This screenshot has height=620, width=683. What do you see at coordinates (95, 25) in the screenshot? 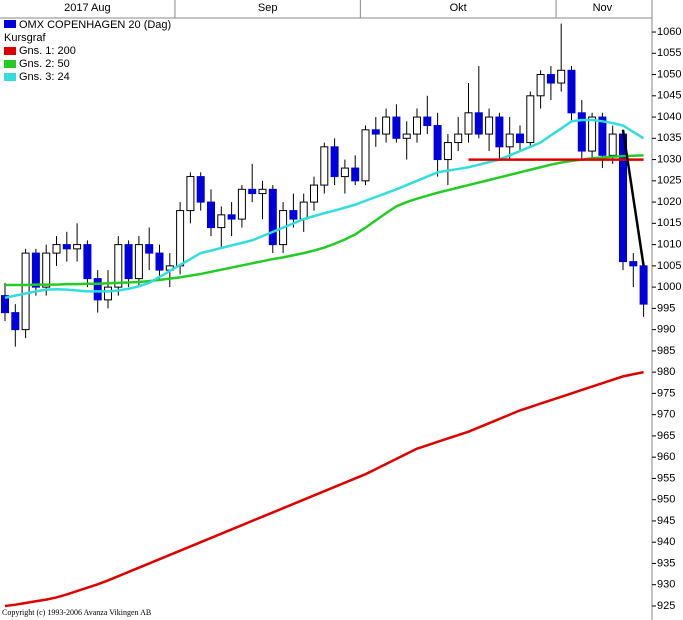
I see `chart-title: OMX COPENHAGEN 20 (Dag)` at bounding box center [95, 25].